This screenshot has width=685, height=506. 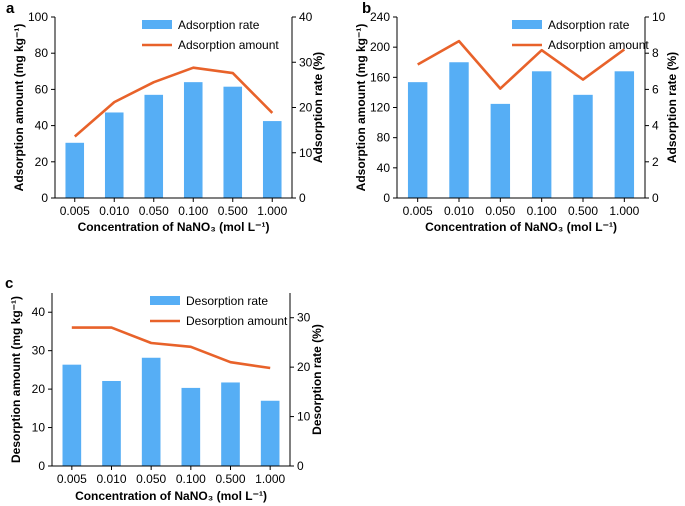 I want to click on y-tick-label-right: 40, so click(x=306, y=17).